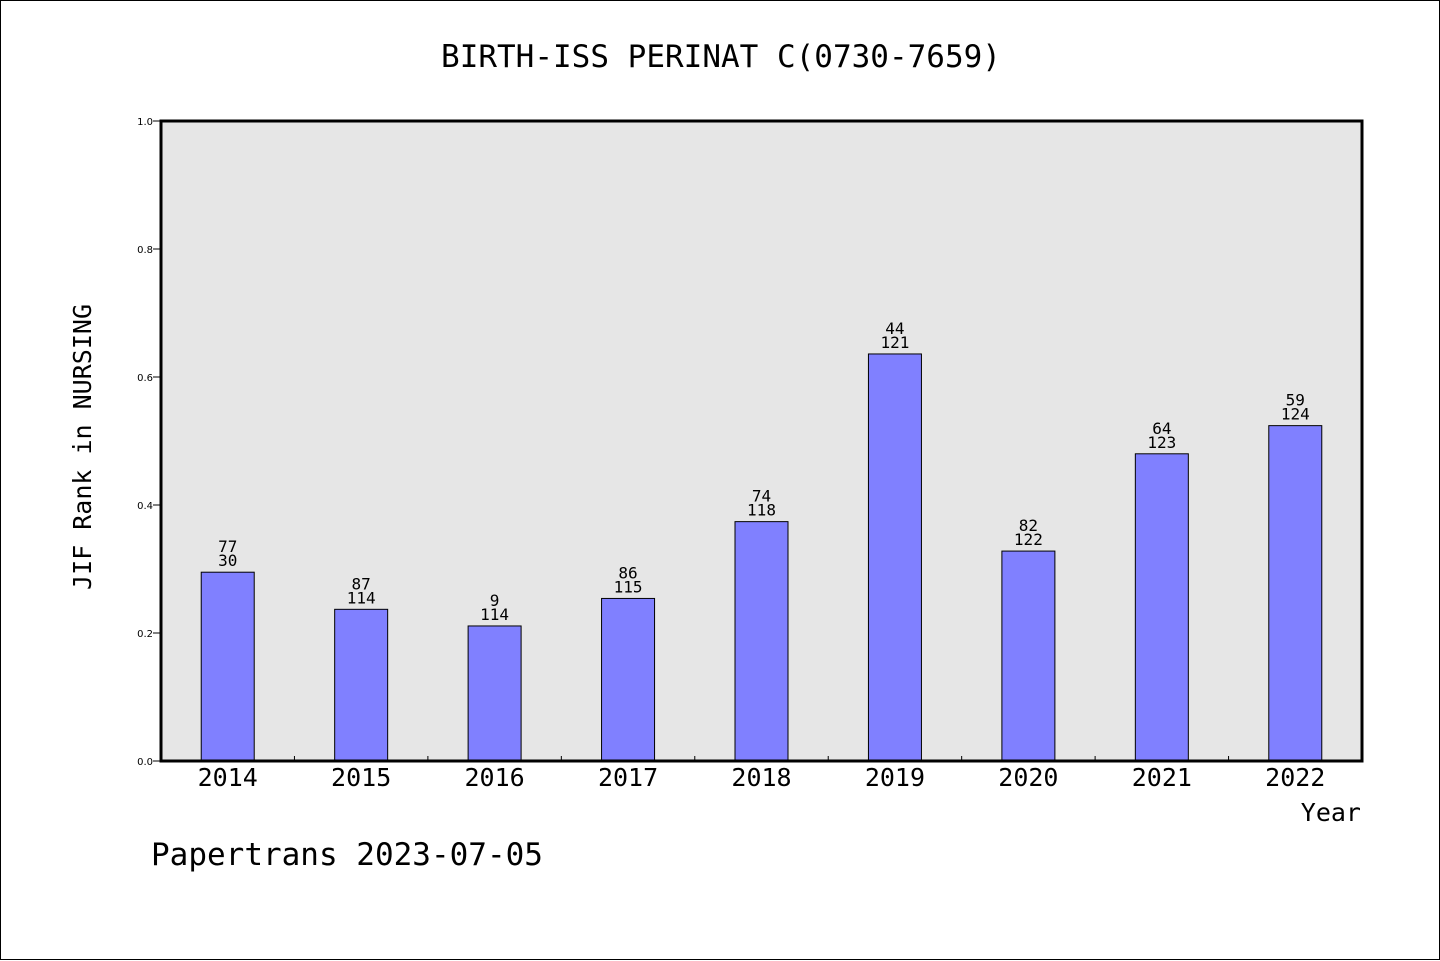 The image size is (1440, 961). Describe the element at coordinates (627, 572) in the screenshot. I see `data-label-top: 86` at that location.